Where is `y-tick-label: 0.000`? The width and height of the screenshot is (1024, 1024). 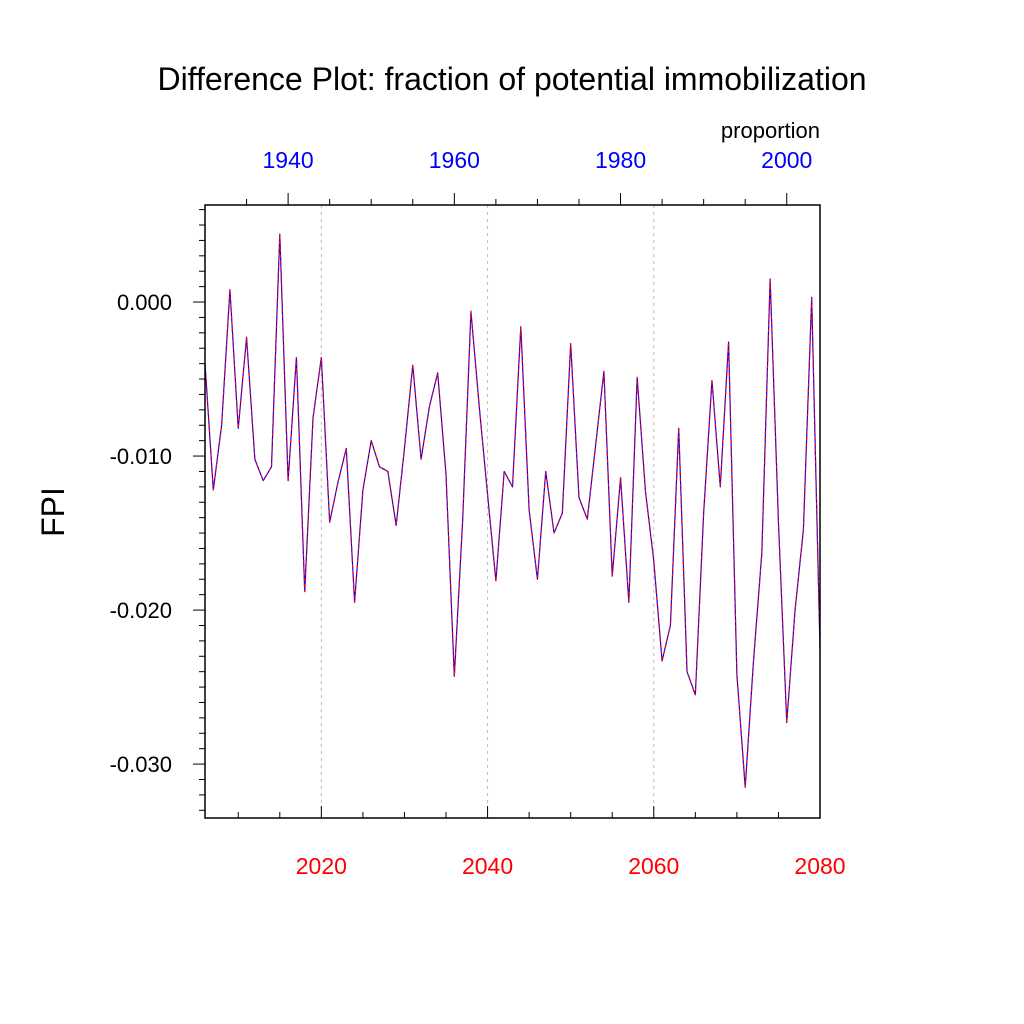 y-tick-label: 0.000 is located at coordinates (144, 302).